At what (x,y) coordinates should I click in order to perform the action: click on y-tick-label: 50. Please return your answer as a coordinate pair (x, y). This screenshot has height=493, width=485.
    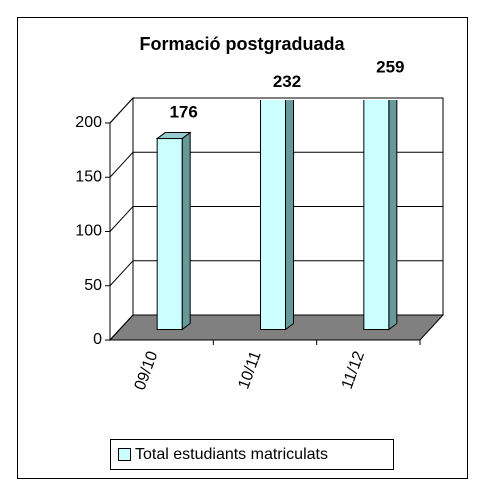
    Looking at the image, I should click on (93, 285).